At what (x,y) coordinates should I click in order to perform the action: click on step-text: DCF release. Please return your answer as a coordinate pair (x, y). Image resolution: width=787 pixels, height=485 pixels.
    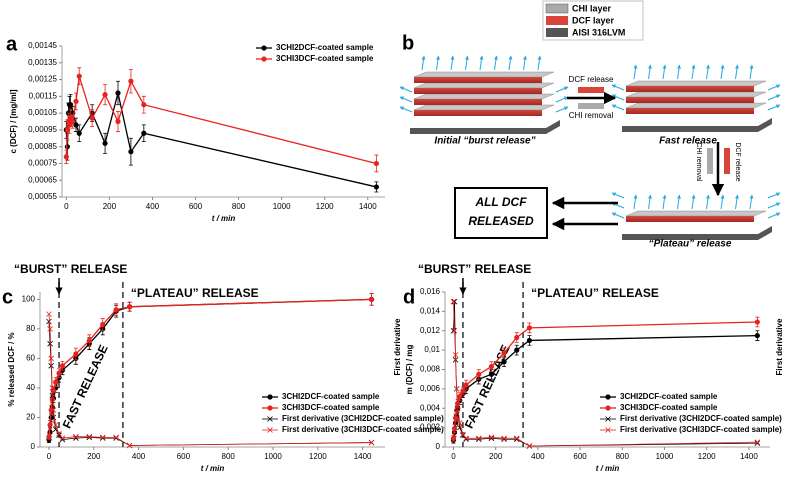
    Looking at the image, I should click on (737, 161).